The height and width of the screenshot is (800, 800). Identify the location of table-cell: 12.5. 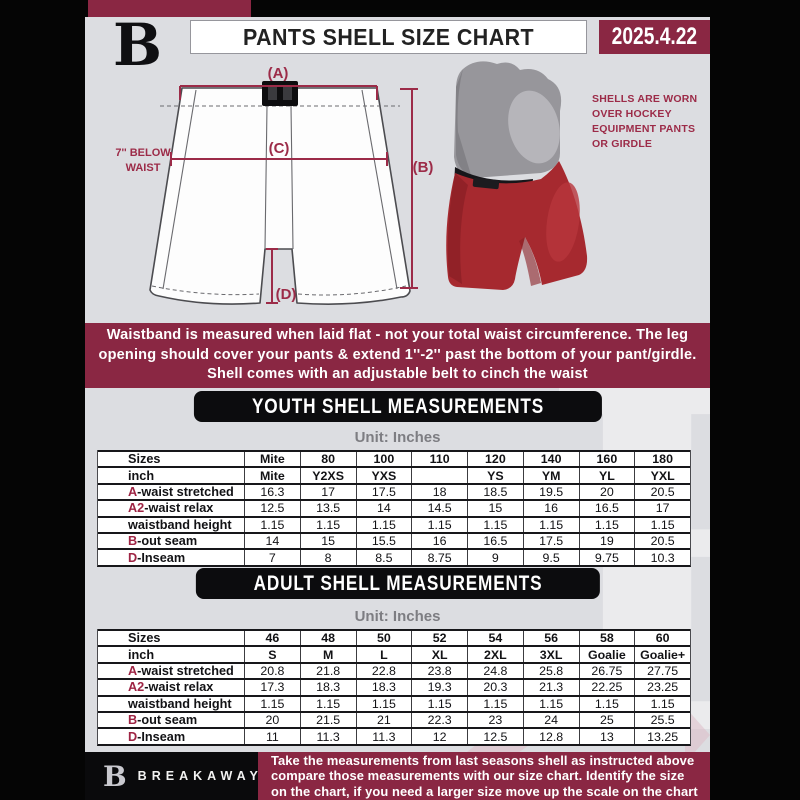
(495, 736).